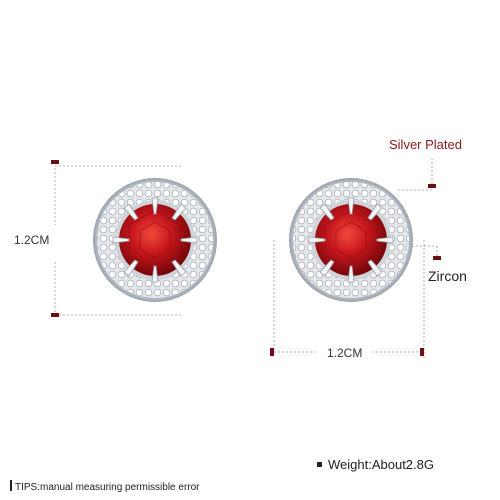 The image size is (500, 500). What do you see at coordinates (437, 258) in the screenshot?
I see `zircon-marker` at bounding box center [437, 258].